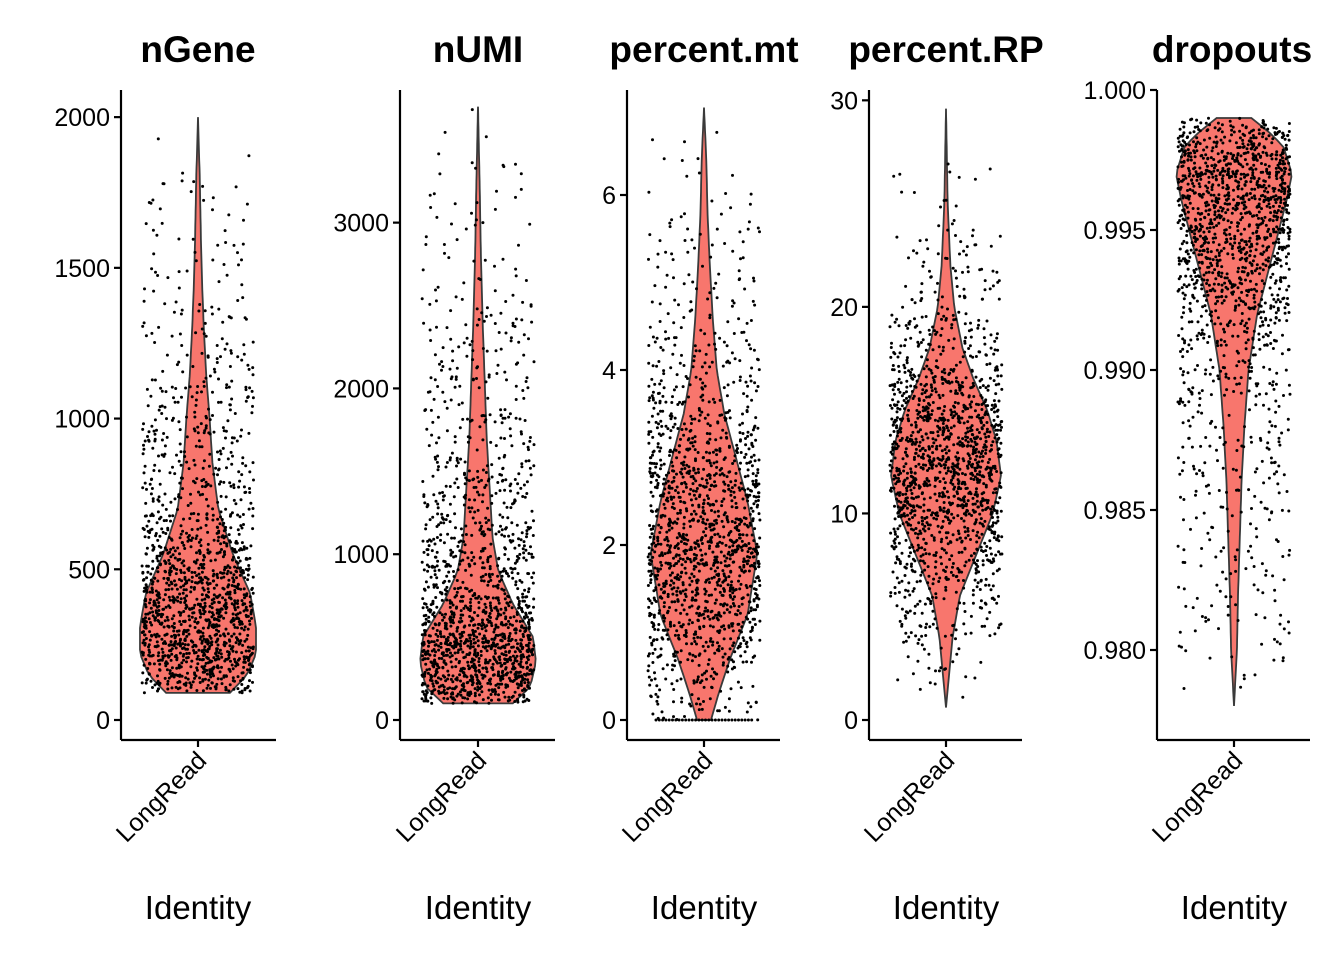  Describe the element at coordinates (703, 49) in the screenshot. I see `panel-title: percent.mt` at that location.